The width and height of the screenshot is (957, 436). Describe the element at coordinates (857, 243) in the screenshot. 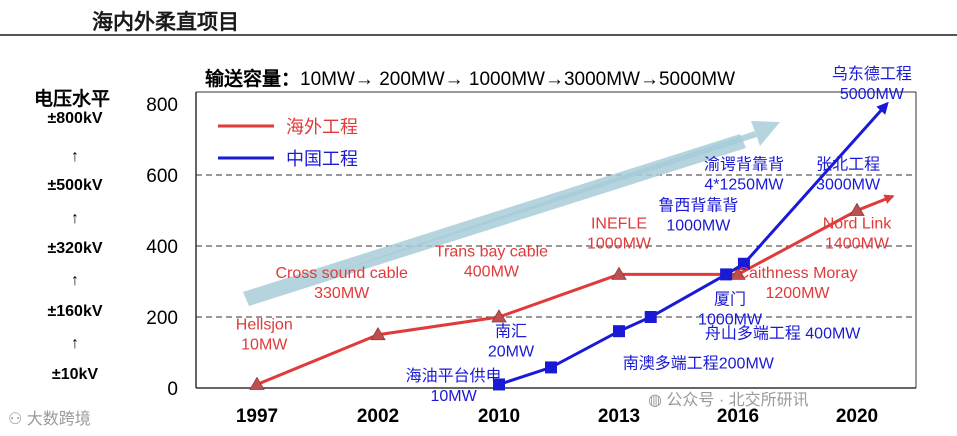

I see `annotation-label: 1400MW` at that location.